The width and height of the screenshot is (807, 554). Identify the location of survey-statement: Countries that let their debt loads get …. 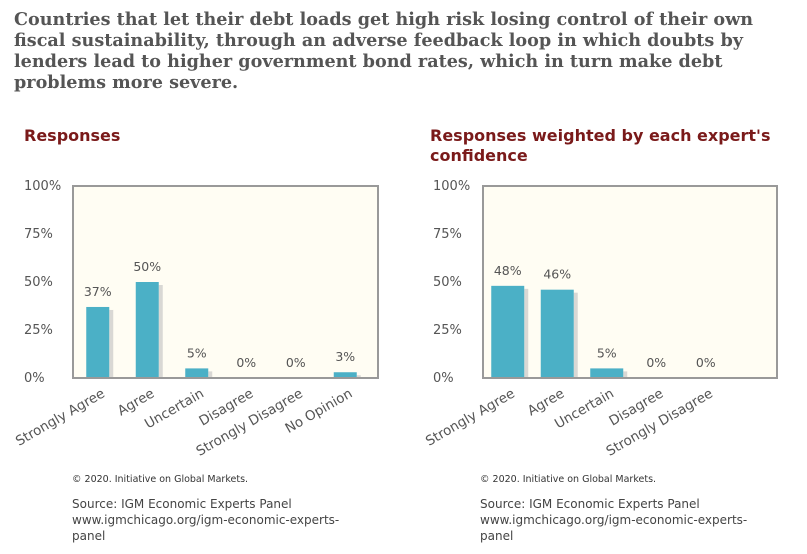
(384, 51).